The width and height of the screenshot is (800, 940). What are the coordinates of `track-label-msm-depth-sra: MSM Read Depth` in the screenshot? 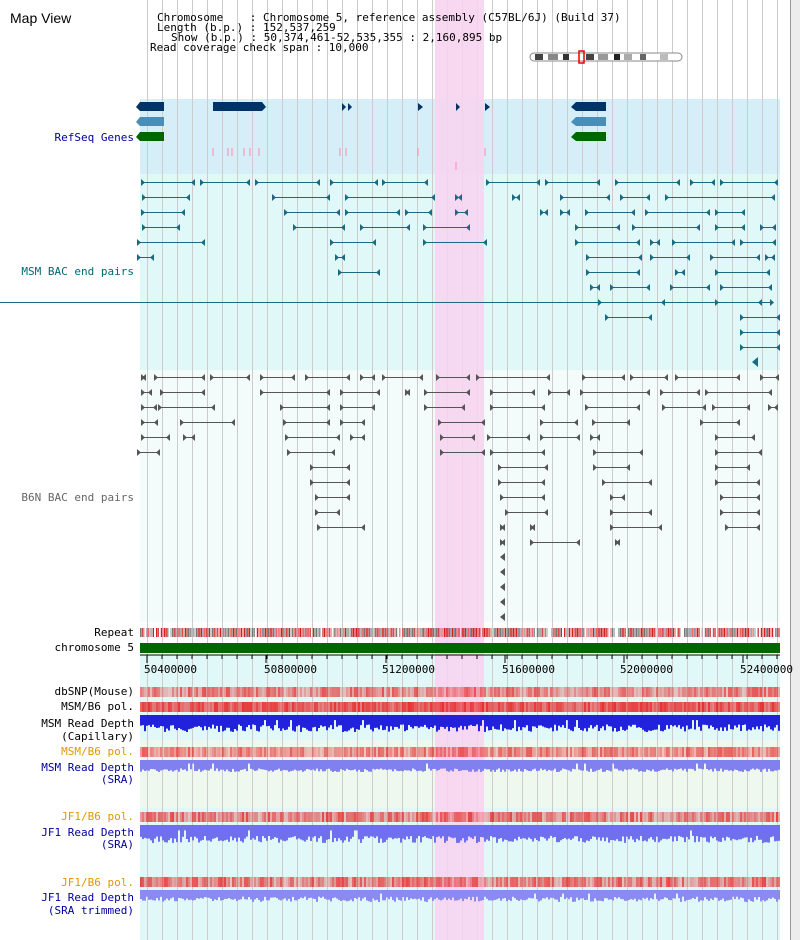 It's located at (87, 767).